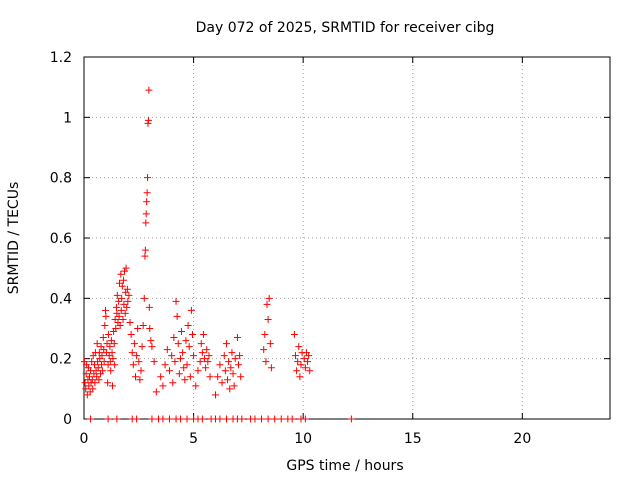 The height and width of the screenshot is (480, 640). What do you see at coordinates (303, 439) in the screenshot?
I see `x-tick-label: 10` at bounding box center [303, 439].